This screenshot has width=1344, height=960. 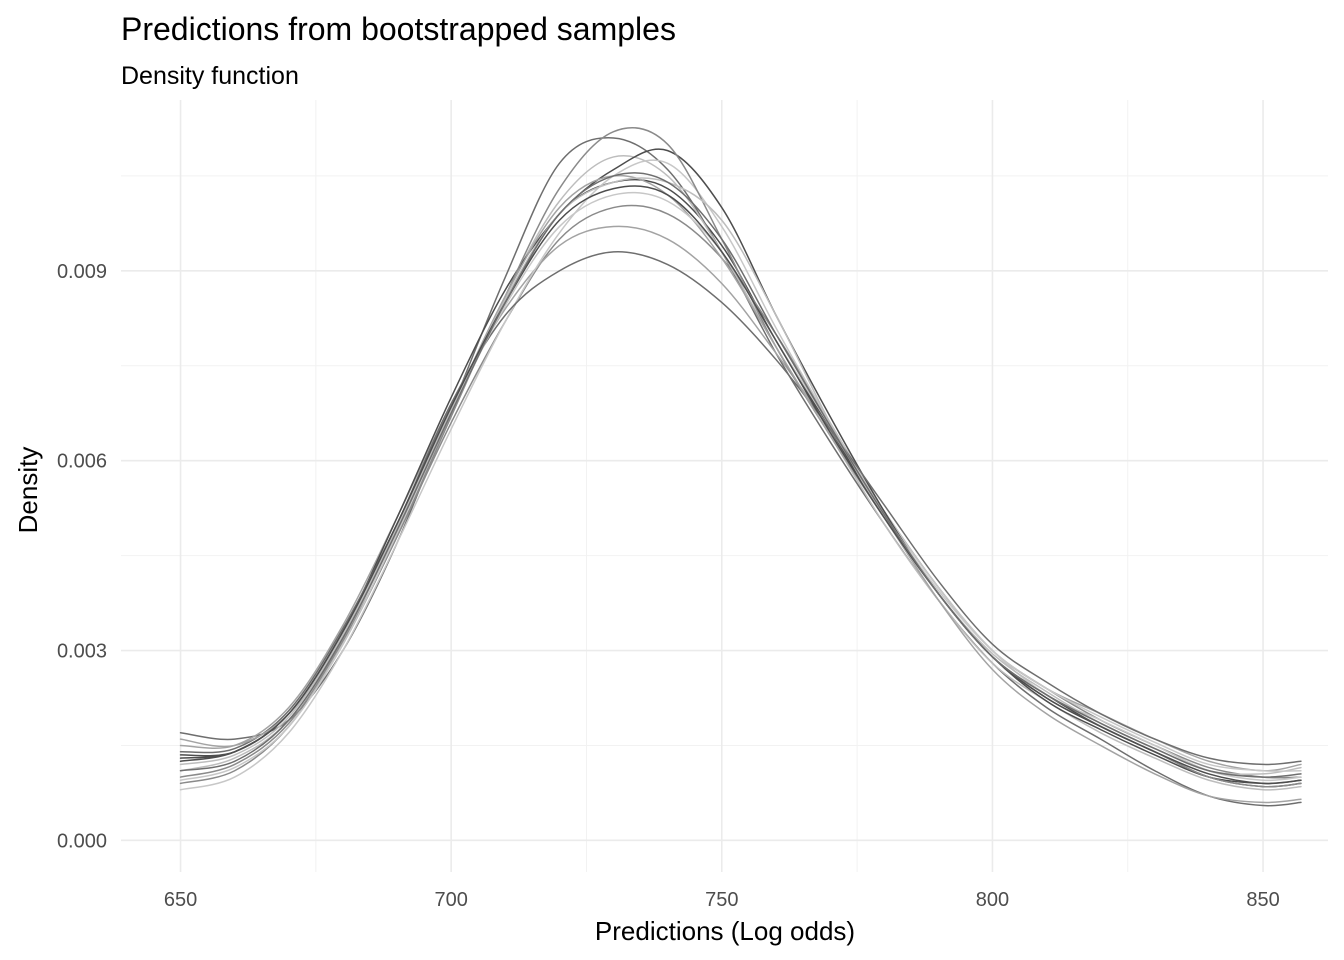 What do you see at coordinates (992, 900) in the screenshot?
I see `x-tick-label: 800` at bounding box center [992, 900].